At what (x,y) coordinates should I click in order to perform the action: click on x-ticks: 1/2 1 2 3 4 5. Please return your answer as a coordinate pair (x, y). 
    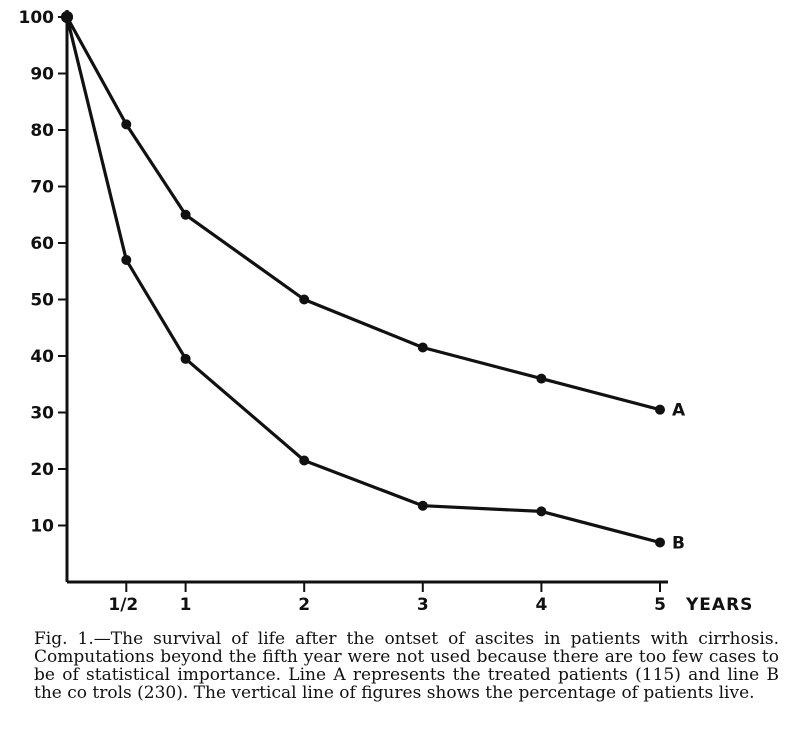
    Looking at the image, I should click on (387, 598).